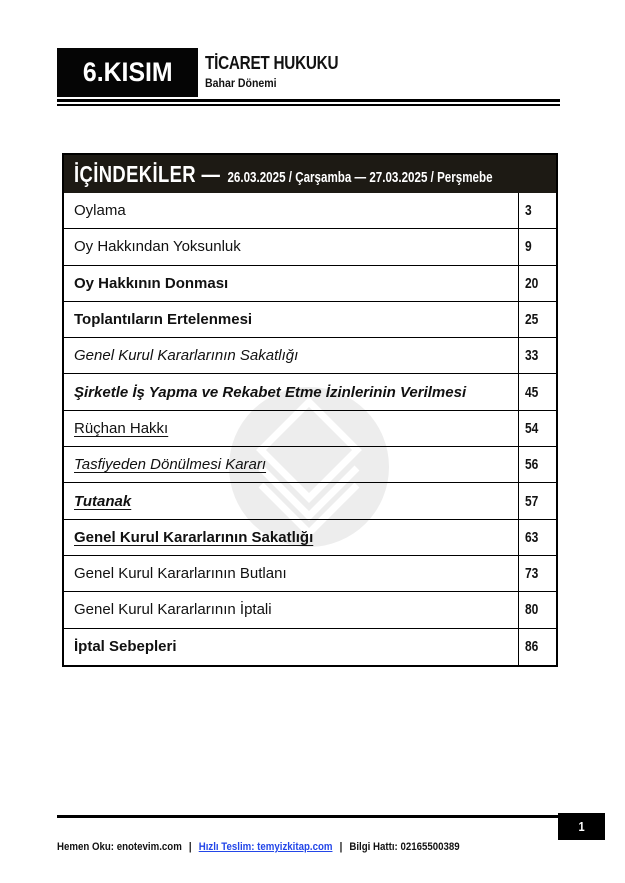  I want to click on toc-row: Genel Kurul Kararlarının Sakatlığı 33, so click(310, 356).